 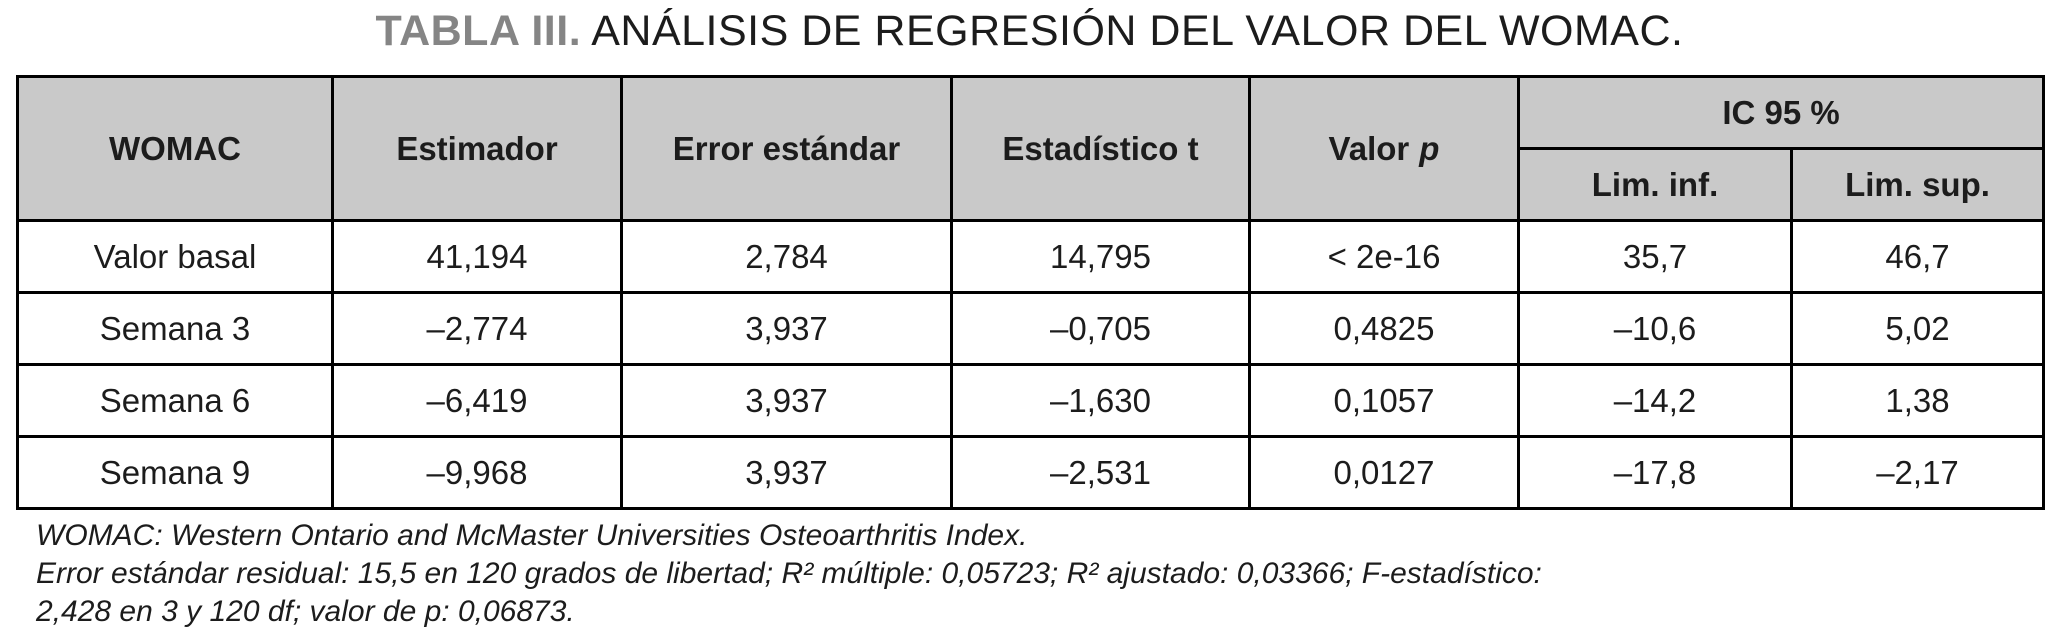 What do you see at coordinates (477, 328) in the screenshot?
I see `cell-estimador: –2,774` at bounding box center [477, 328].